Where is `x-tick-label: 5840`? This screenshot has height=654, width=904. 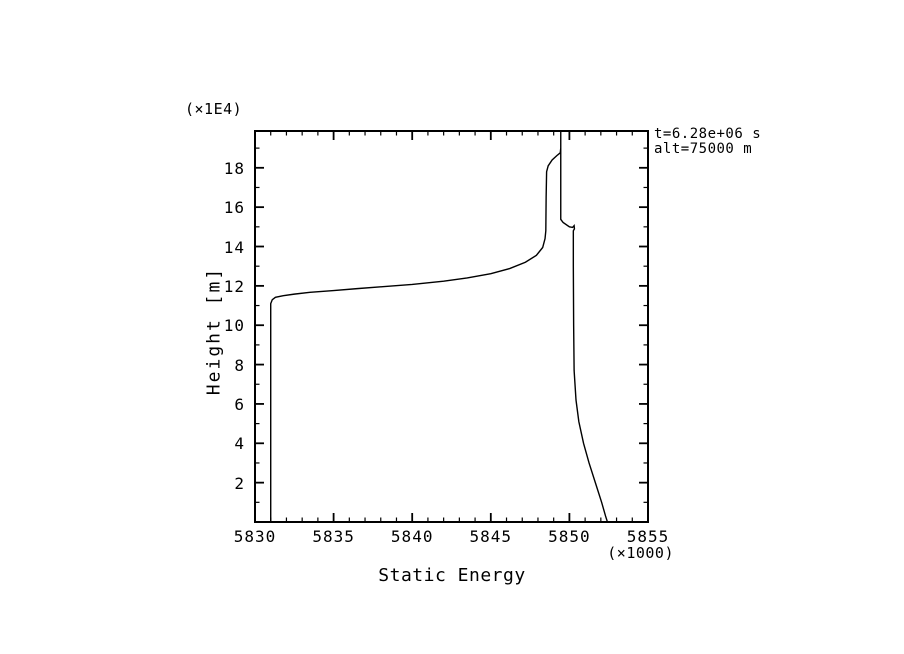
x-tick-label: 5840 is located at coordinates (412, 536).